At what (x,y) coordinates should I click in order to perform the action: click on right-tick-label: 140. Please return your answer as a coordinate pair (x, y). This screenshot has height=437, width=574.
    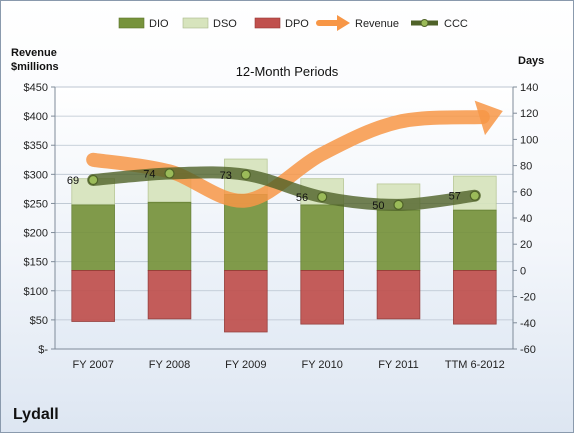
    Looking at the image, I should click on (529, 88).